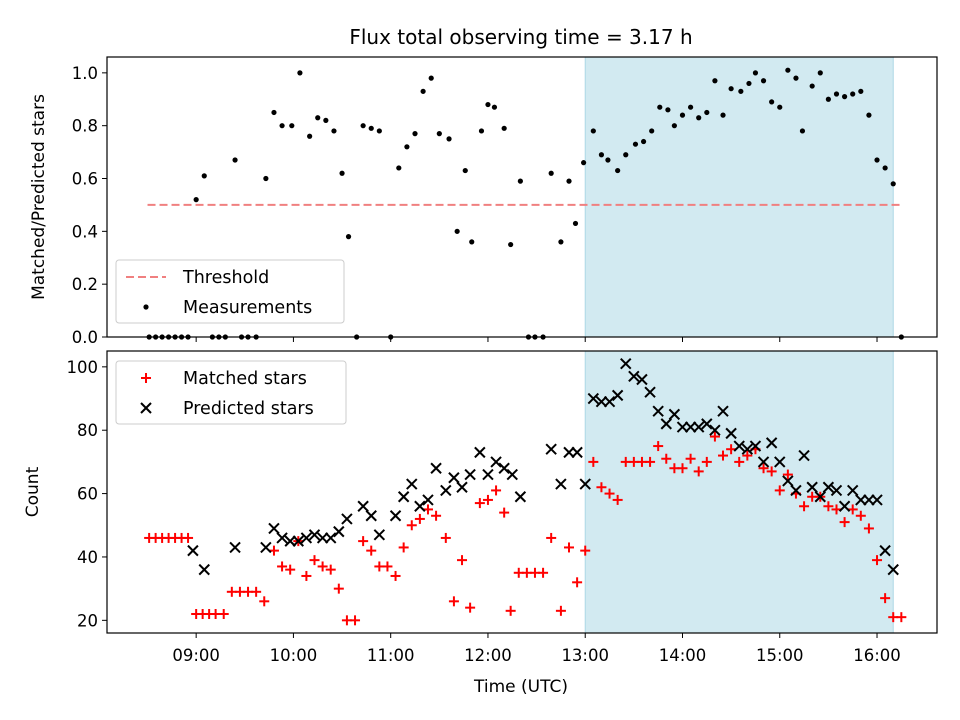 Image resolution: width=960 pixels, height=720 pixels. I want to click on legend-marker-b, so click(146, 408).